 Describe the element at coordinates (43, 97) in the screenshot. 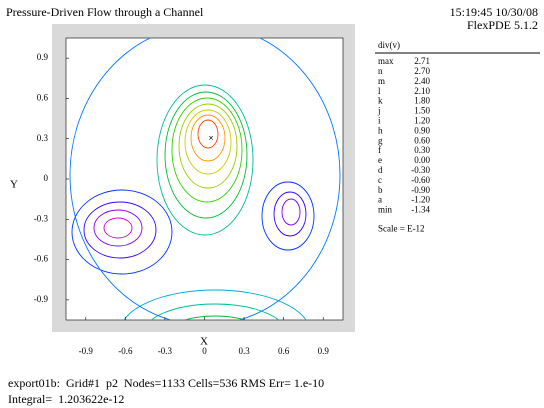

I see `y-tick-label: 0.6` at that location.